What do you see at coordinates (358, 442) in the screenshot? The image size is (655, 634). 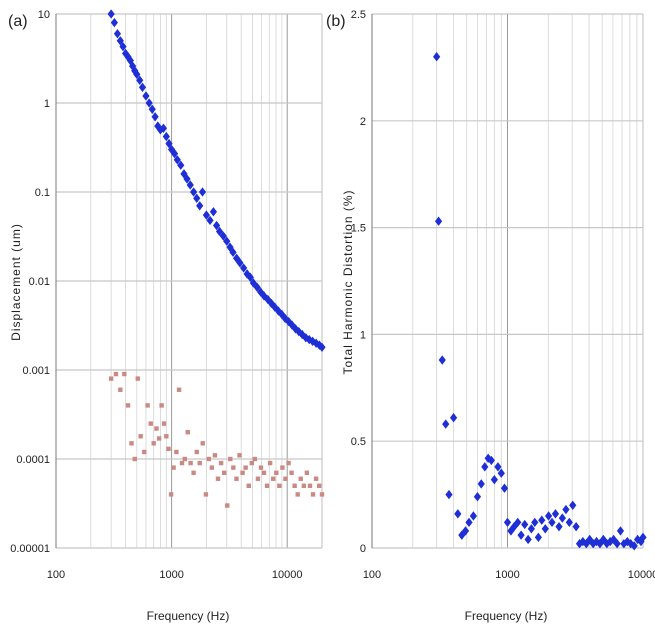 I see `panel-b-y-tick-label: 0.5` at bounding box center [358, 442].